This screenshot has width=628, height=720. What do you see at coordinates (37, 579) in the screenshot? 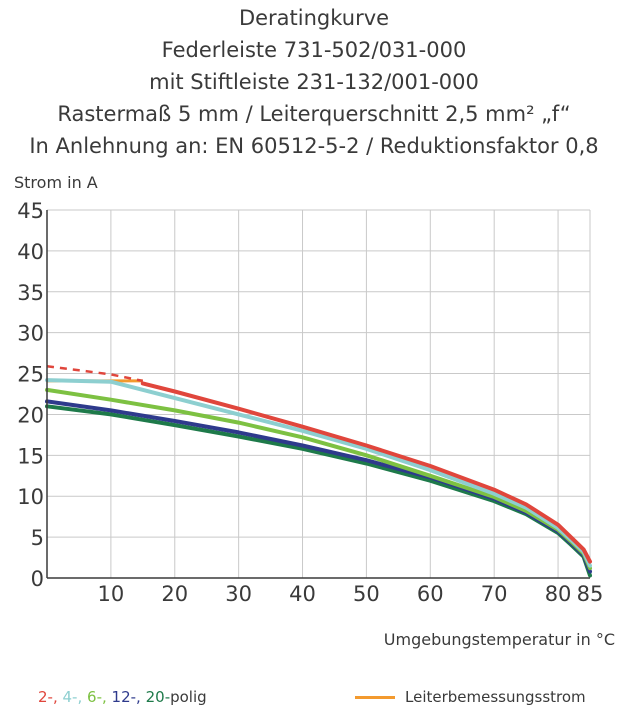
I see `y-tick-label: 0` at bounding box center [37, 579].